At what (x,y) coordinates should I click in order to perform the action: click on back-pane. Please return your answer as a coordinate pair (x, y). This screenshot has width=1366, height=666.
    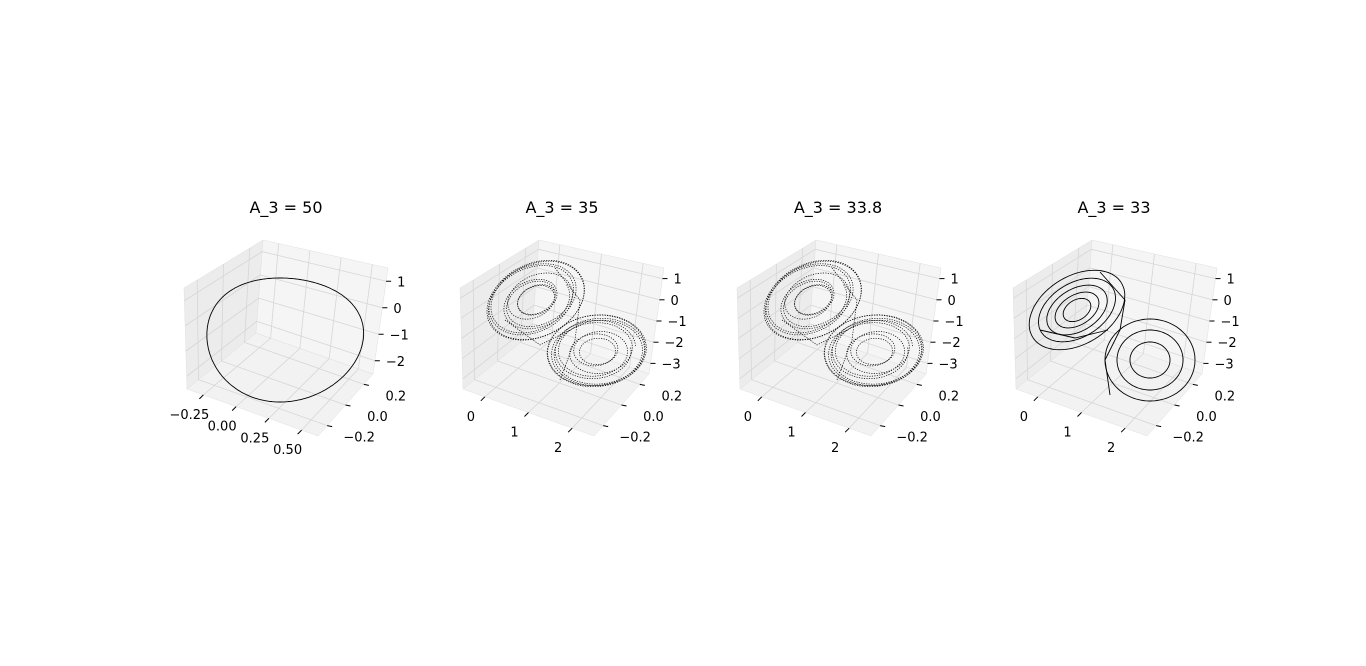
    Looking at the image, I should click on (1151, 307).